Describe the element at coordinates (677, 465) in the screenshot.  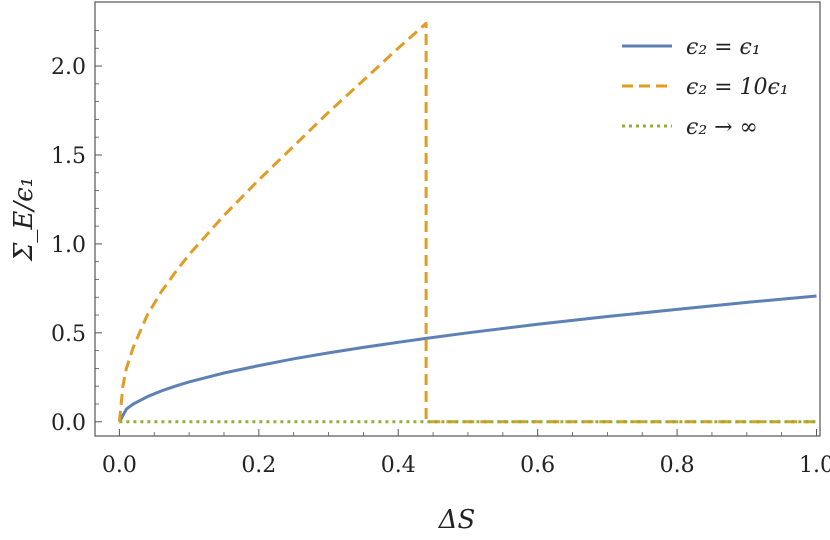
I see `x-tick-label: 0.8` at that location.